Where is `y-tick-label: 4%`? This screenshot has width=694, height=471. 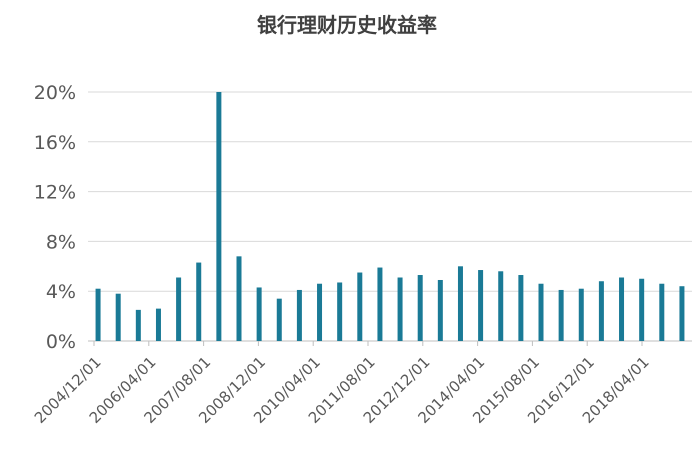
y-tick-label: 4% is located at coordinates (61, 292).